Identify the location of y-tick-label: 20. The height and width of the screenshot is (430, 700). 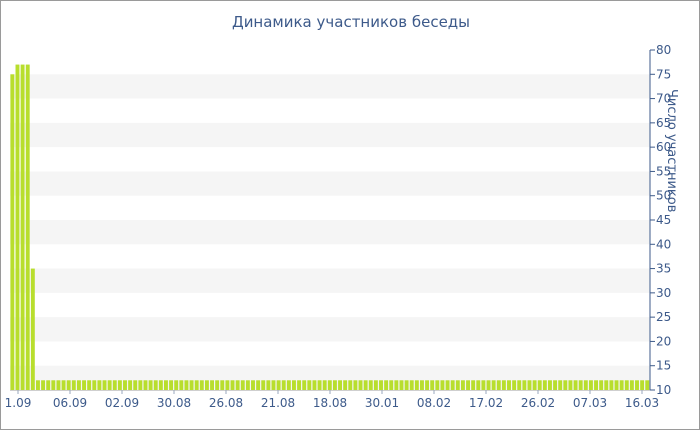
(663, 341).